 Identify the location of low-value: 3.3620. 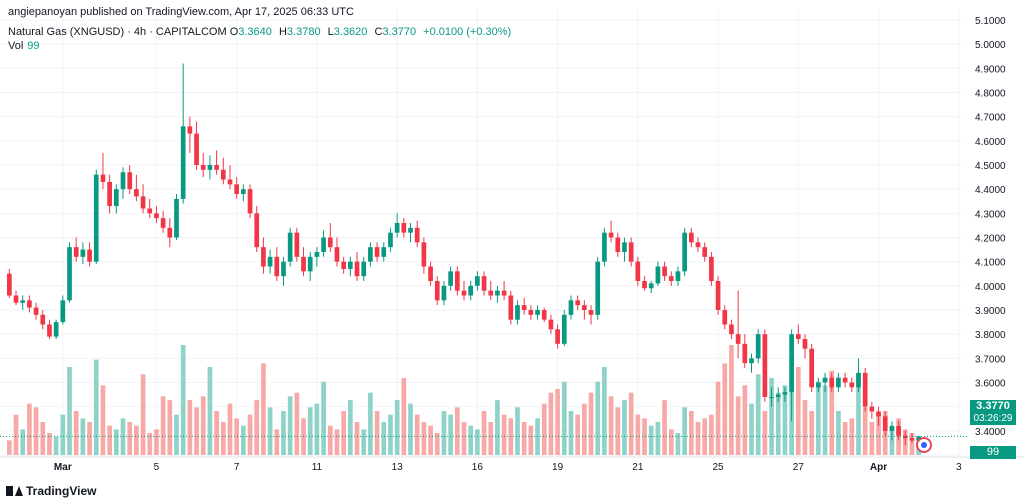
(350, 32).